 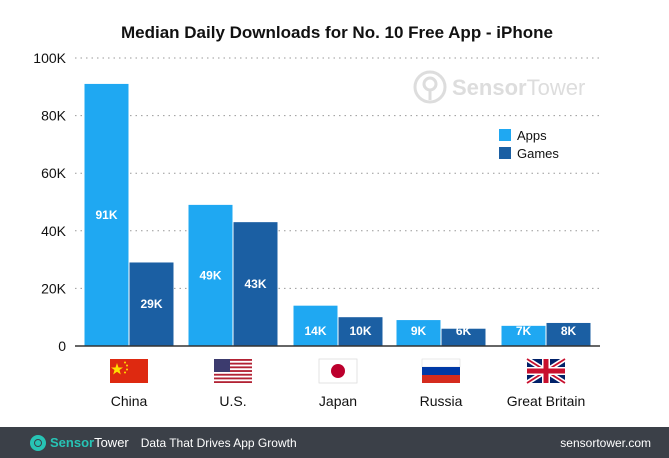 What do you see at coordinates (489, 87) in the screenshot?
I see `watermark-brand-a: Sensor` at bounding box center [489, 87].